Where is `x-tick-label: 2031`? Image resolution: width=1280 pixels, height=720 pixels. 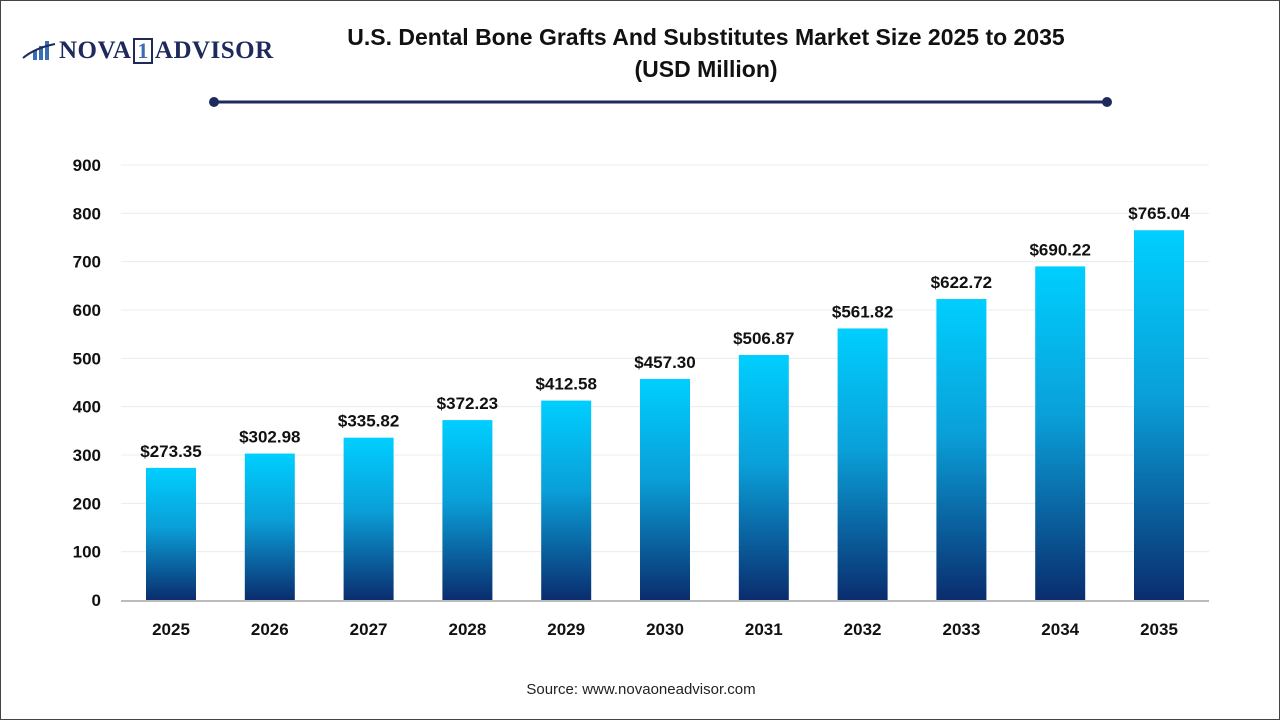
x-tick-label: 2031 is located at coordinates (764, 629).